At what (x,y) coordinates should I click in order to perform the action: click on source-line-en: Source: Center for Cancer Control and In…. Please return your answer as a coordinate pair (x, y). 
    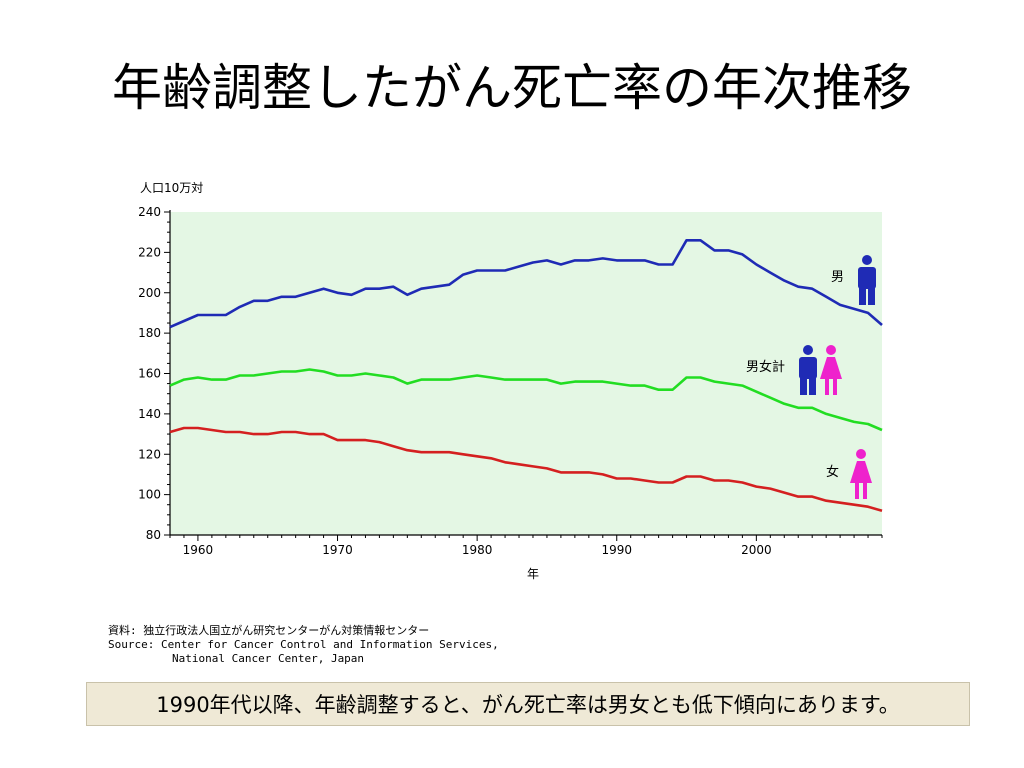
    Looking at the image, I should click on (303, 644).